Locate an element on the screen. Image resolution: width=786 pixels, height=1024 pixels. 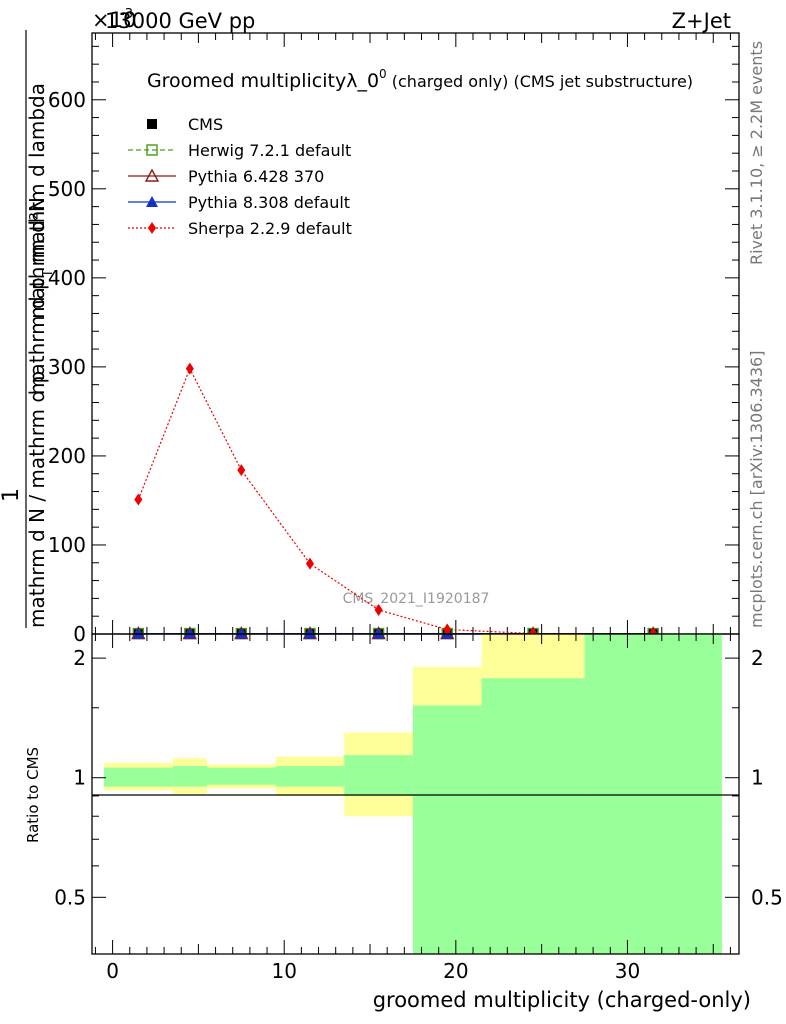
analysis-watermark: CMS_2021_I1920187 is located at coordinates (416, 599).